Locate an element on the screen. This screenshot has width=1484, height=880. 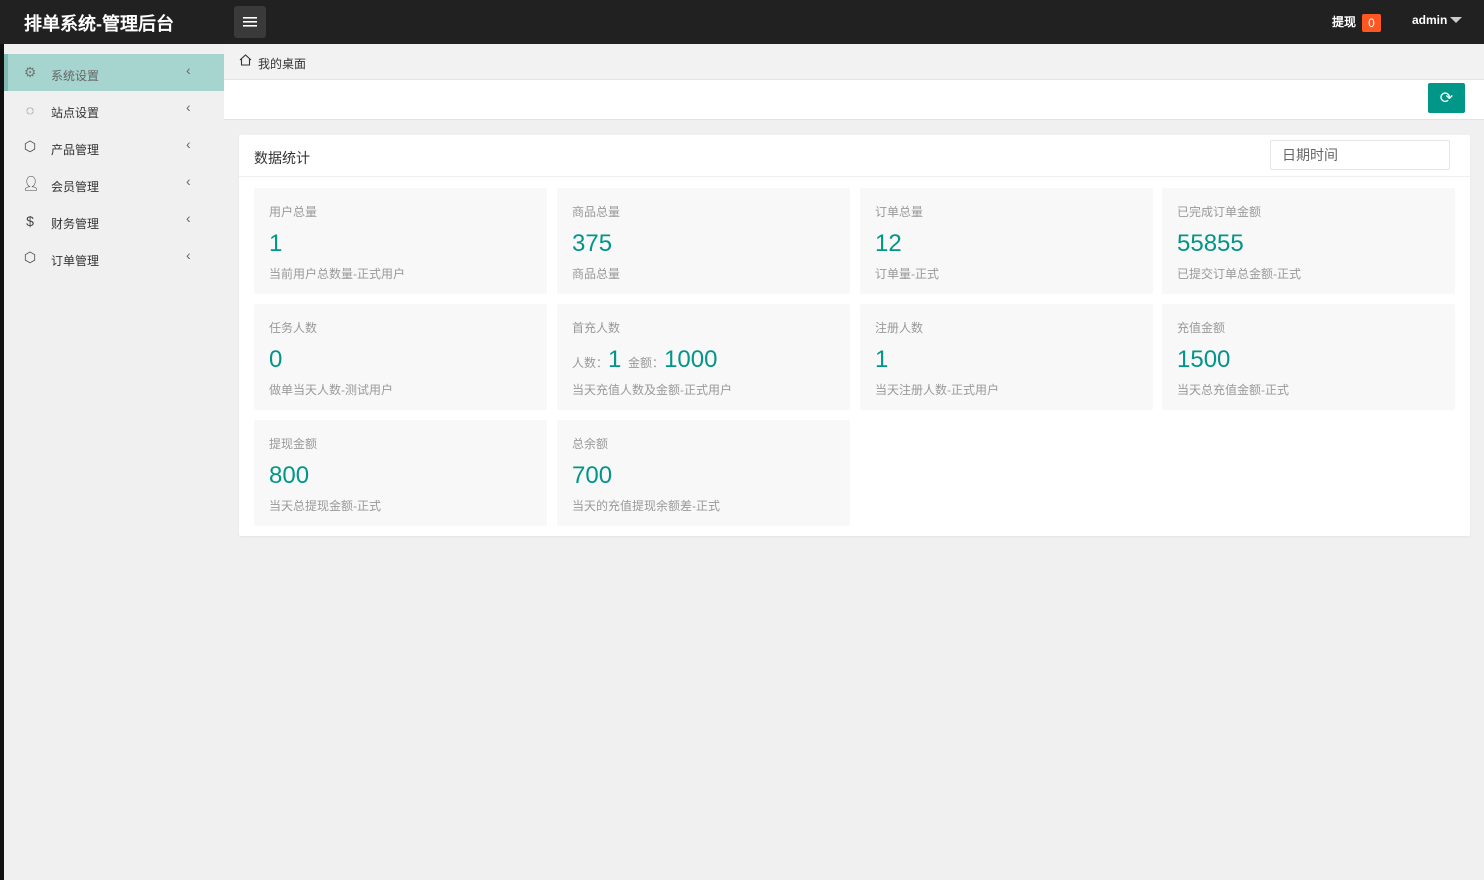
stat-value: 人数：1 金额：1000 is located at coordinates (644, 360).